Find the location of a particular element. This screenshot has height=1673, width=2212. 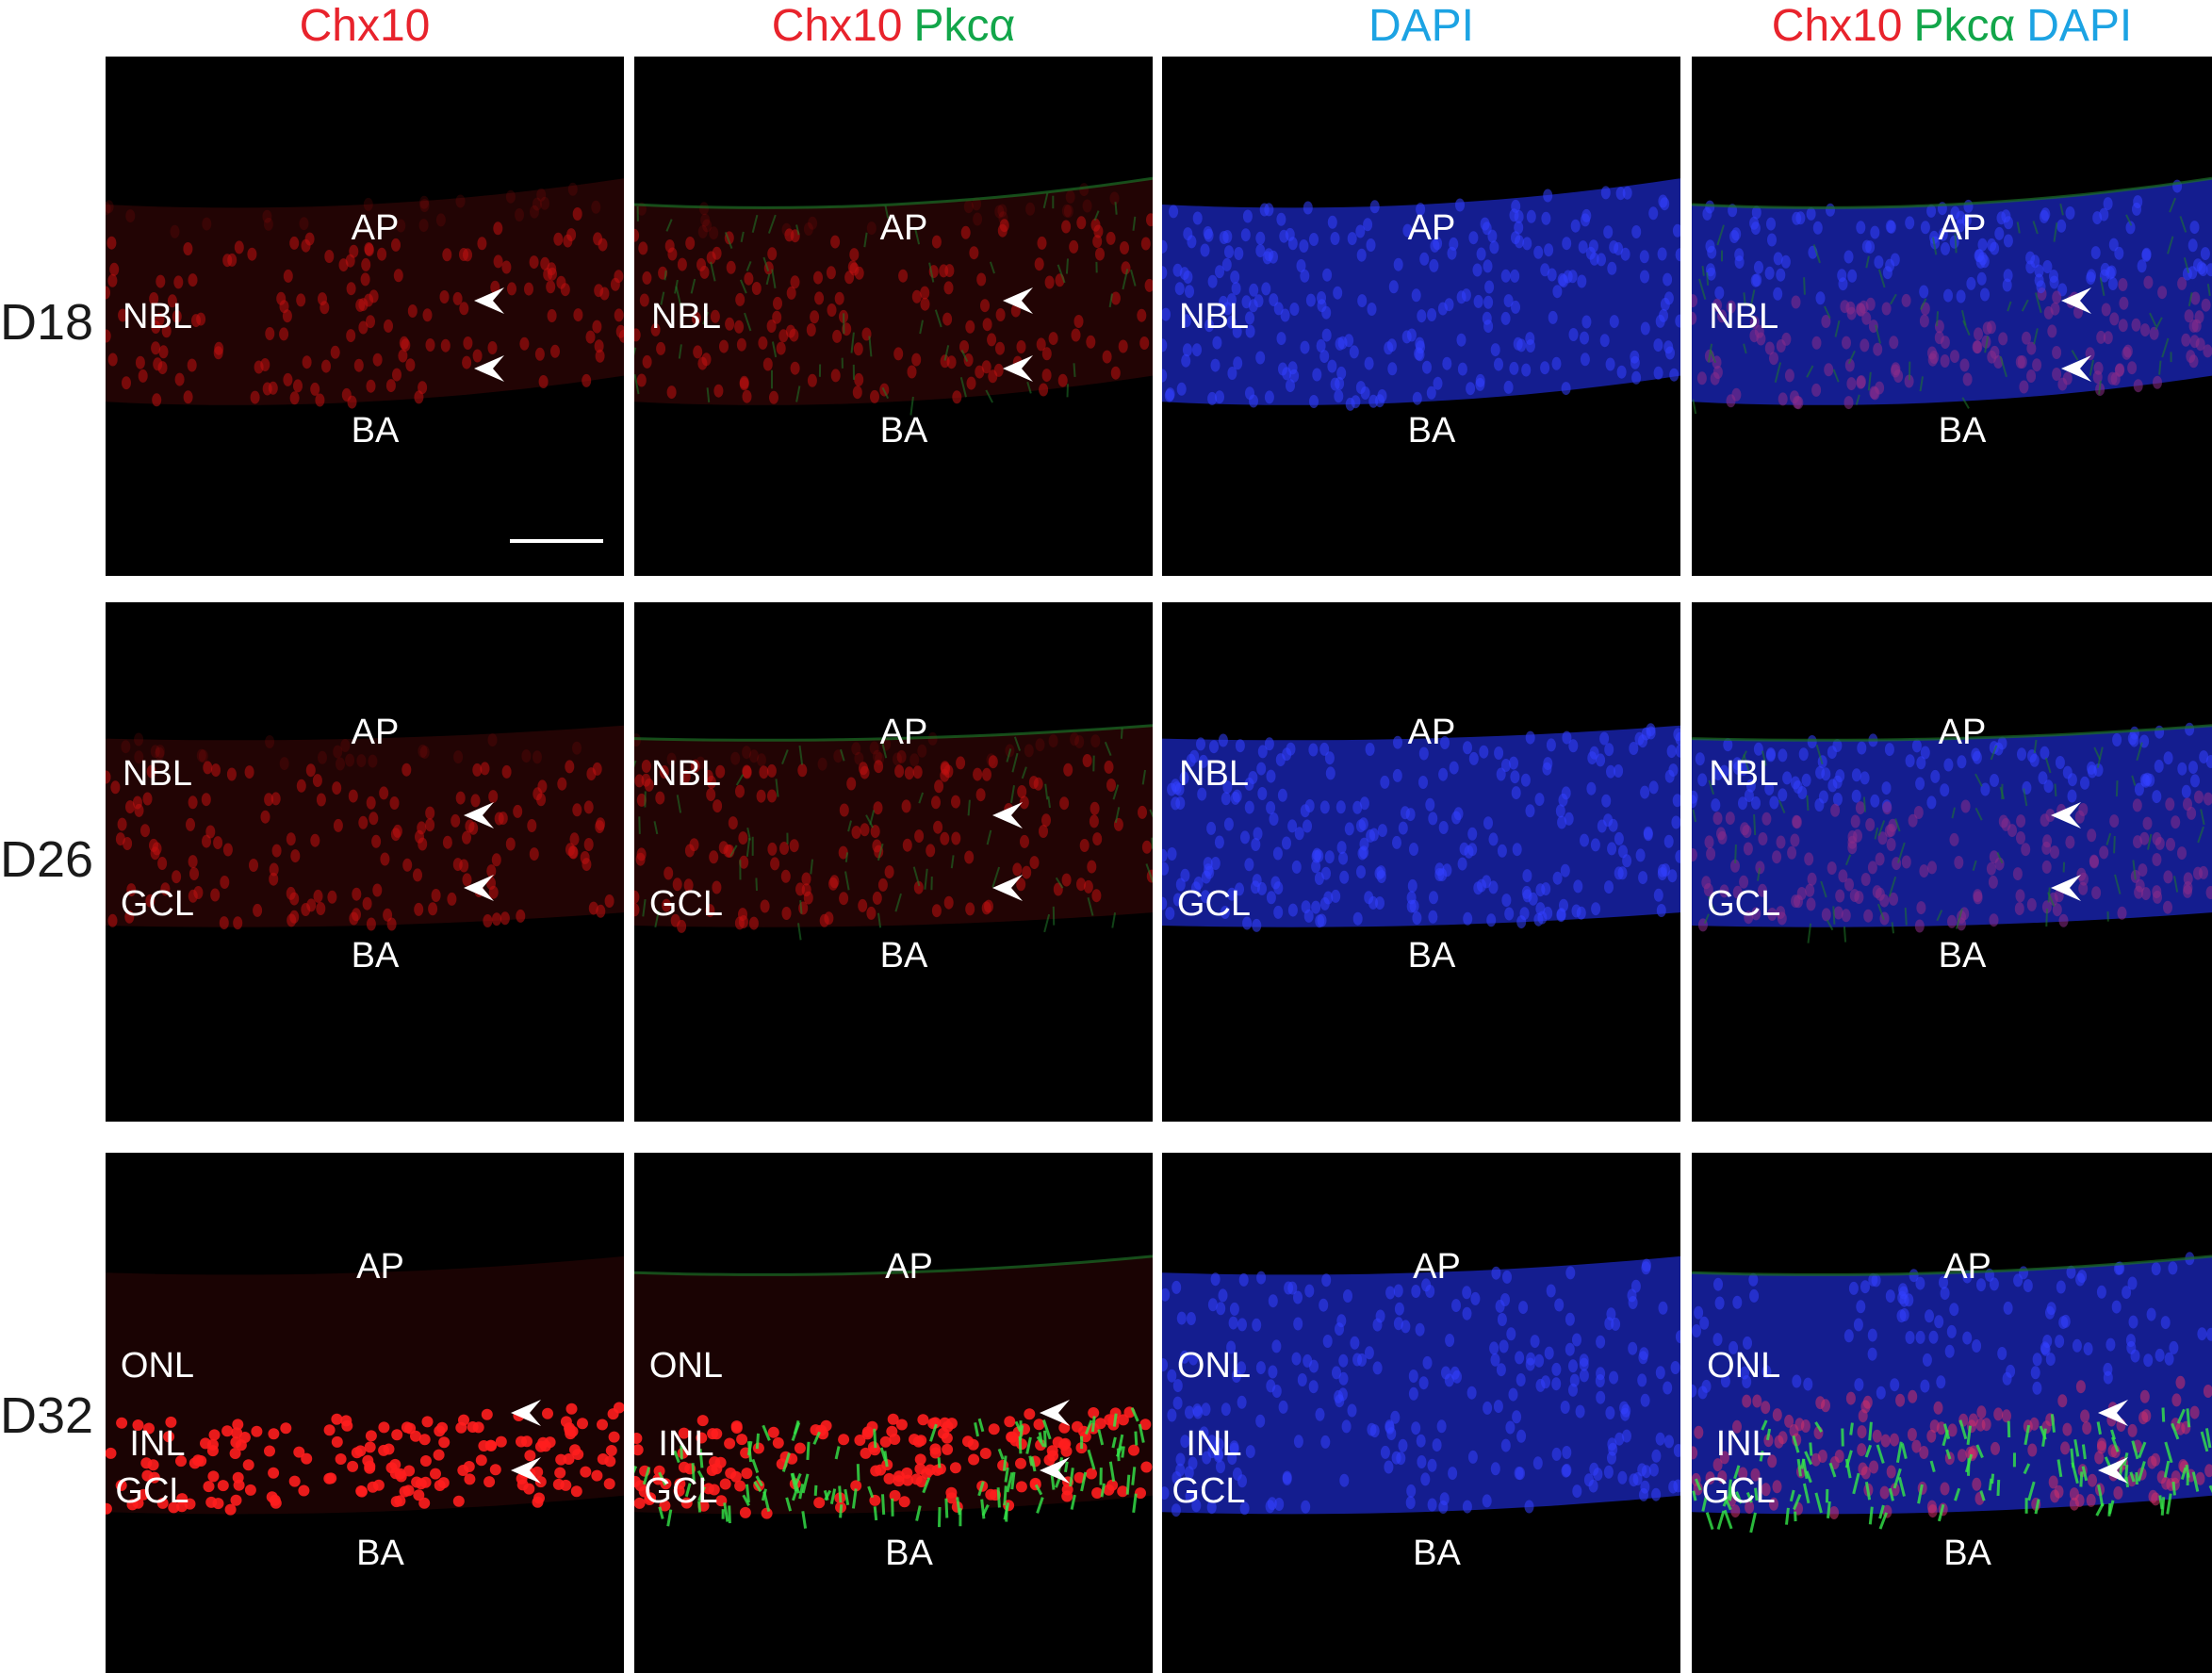

arrowhead-icon is located at coordinates (479, 815).